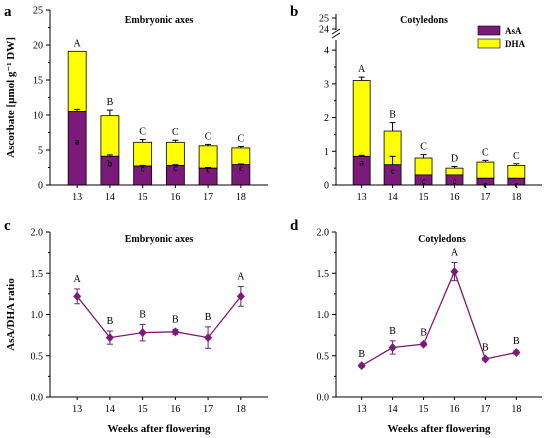 This screenshot has height=438, width=550. What do you see at coordinates (424, 20) in the screenshot?
I see `panel-title-b: Cotyledons` at bounding box center [424, 20].